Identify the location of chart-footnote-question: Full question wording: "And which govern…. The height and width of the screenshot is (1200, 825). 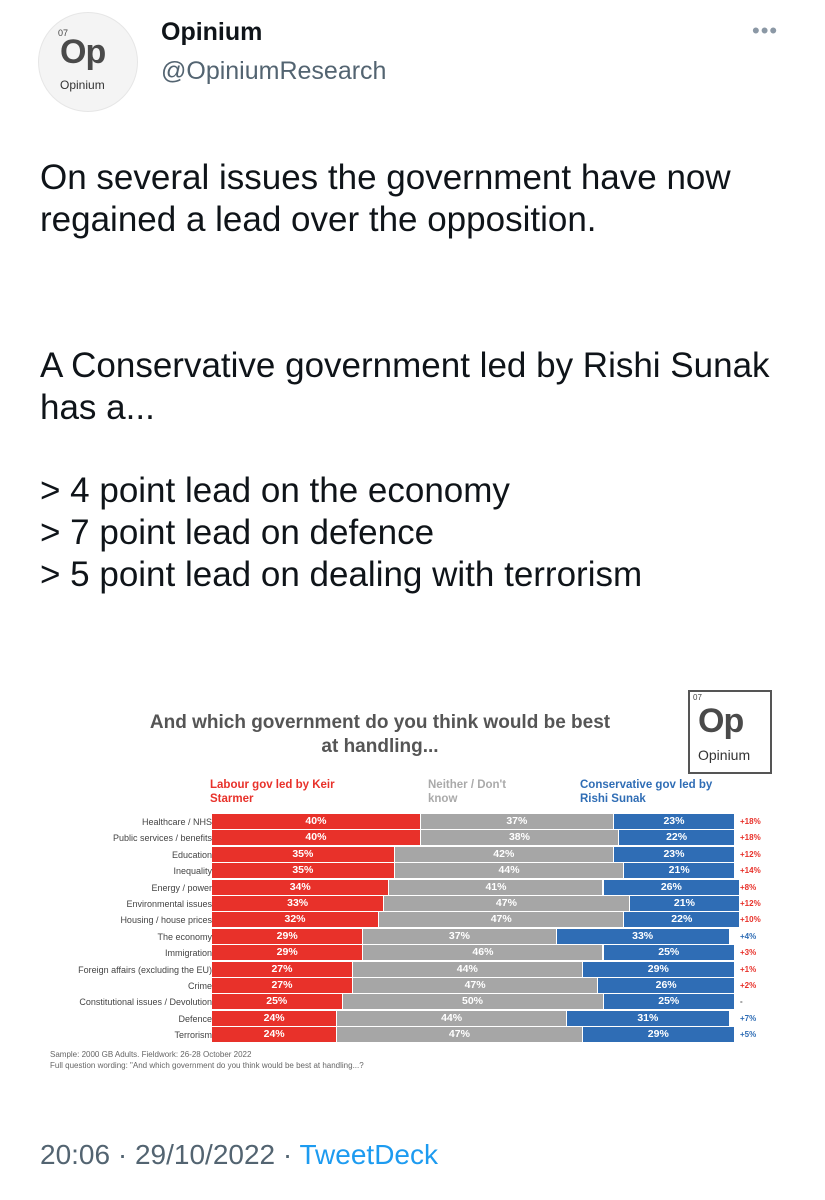
(207, 1065).